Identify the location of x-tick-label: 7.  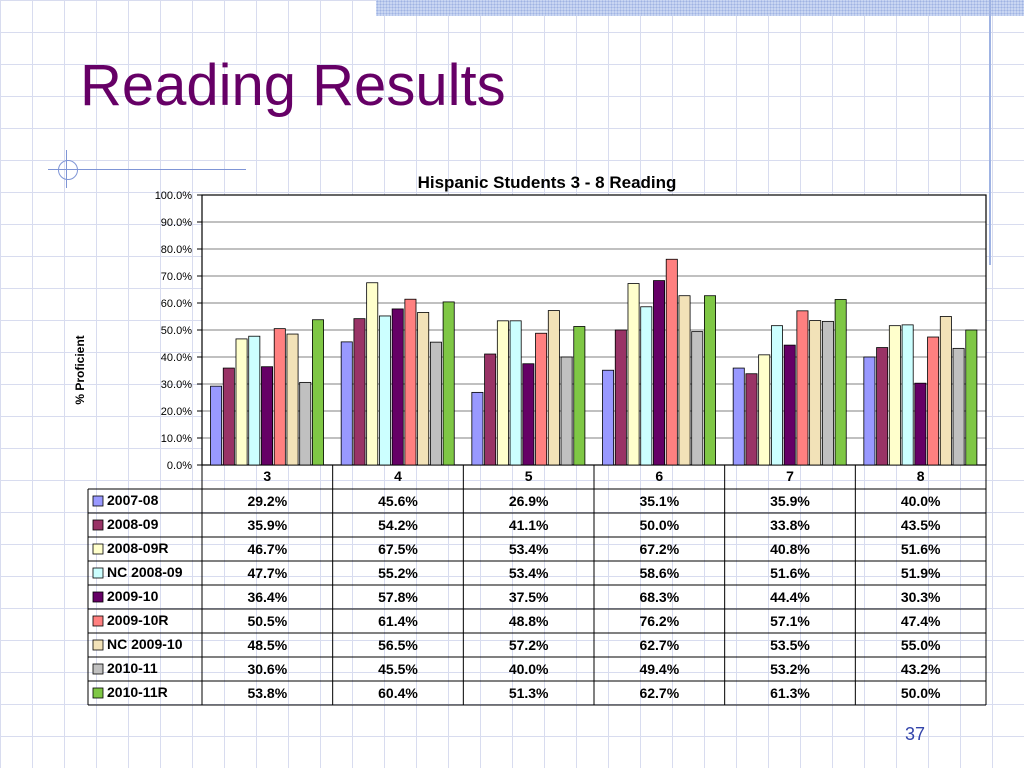
(790, 476).